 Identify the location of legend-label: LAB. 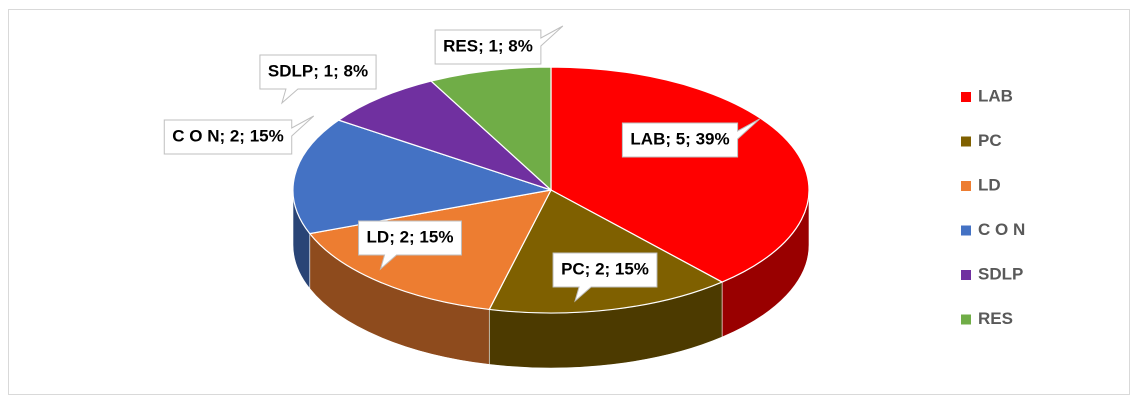
(995, 95).